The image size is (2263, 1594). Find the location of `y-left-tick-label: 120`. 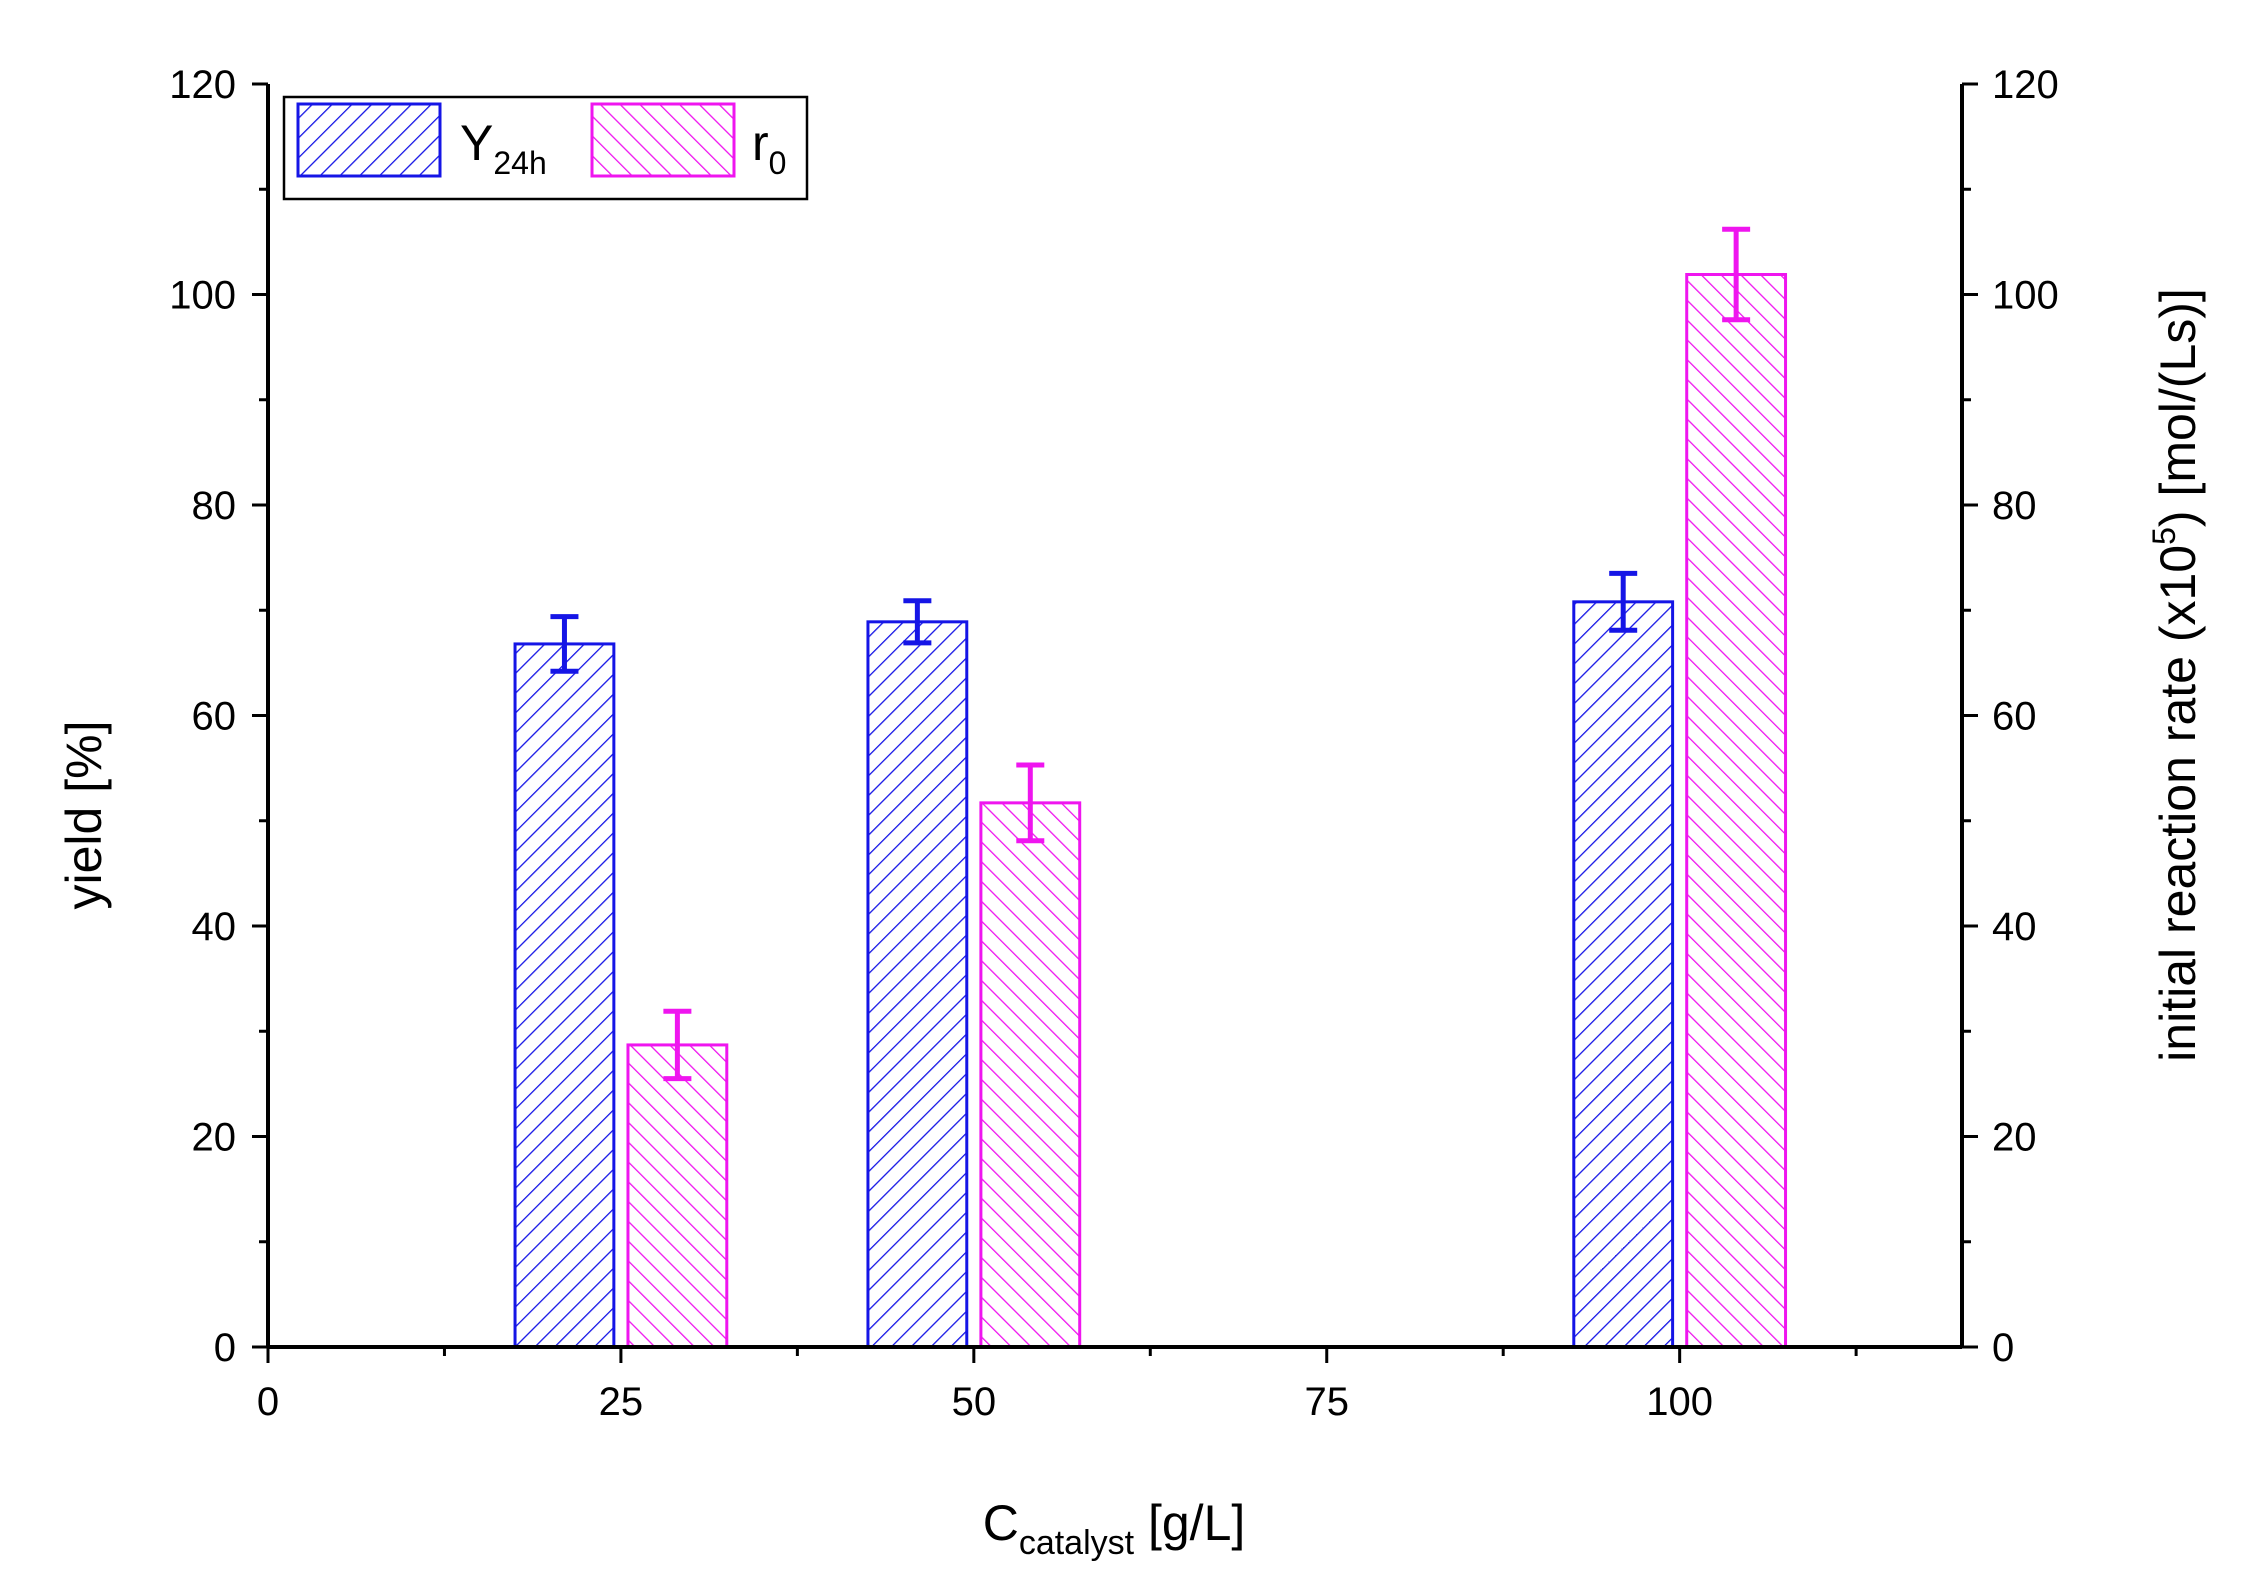

y-left-tick-label: 120 is located at coordinates (202, 85).